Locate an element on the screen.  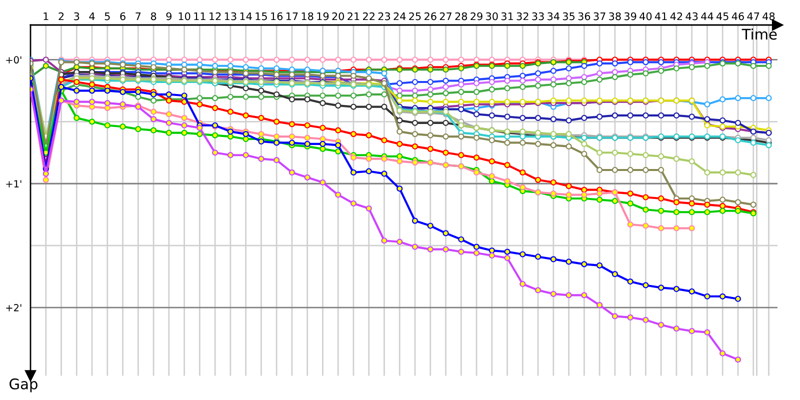
x-tick-label: 22 is located at coordinates (368, 16).